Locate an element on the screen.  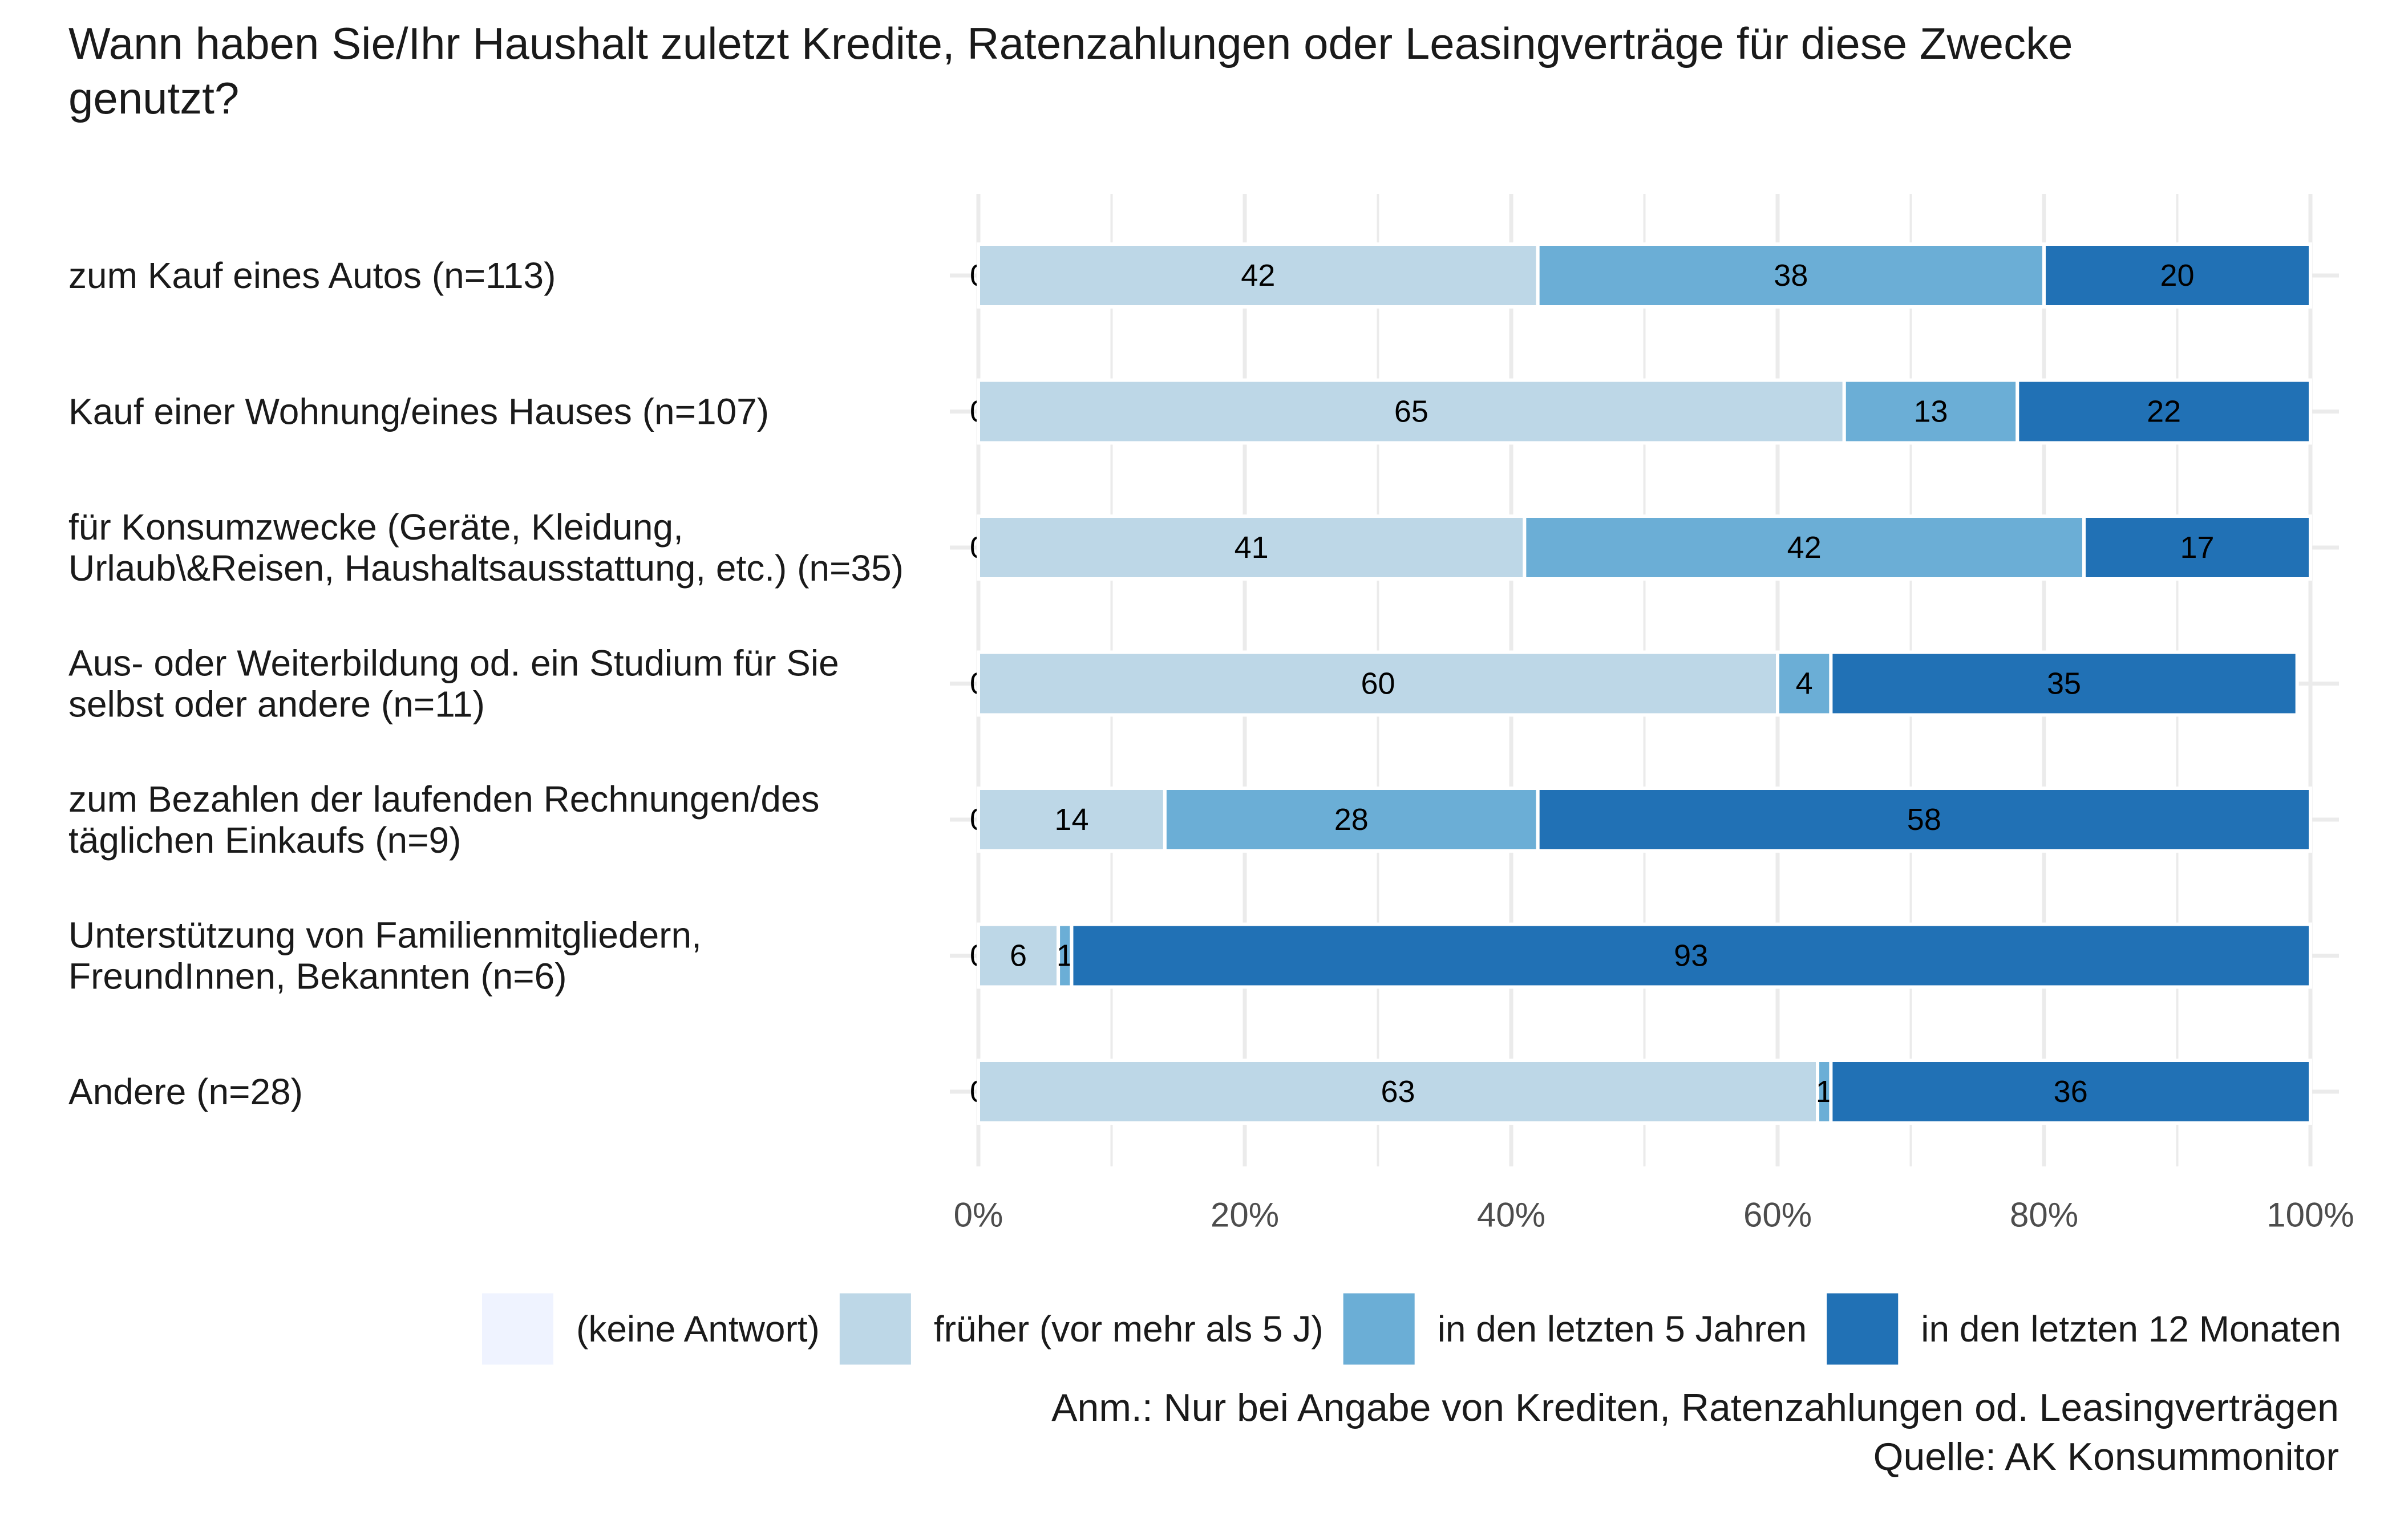
legend-label: früher (vor mehr als 5 J) is located at coordinates (1129, 1329).